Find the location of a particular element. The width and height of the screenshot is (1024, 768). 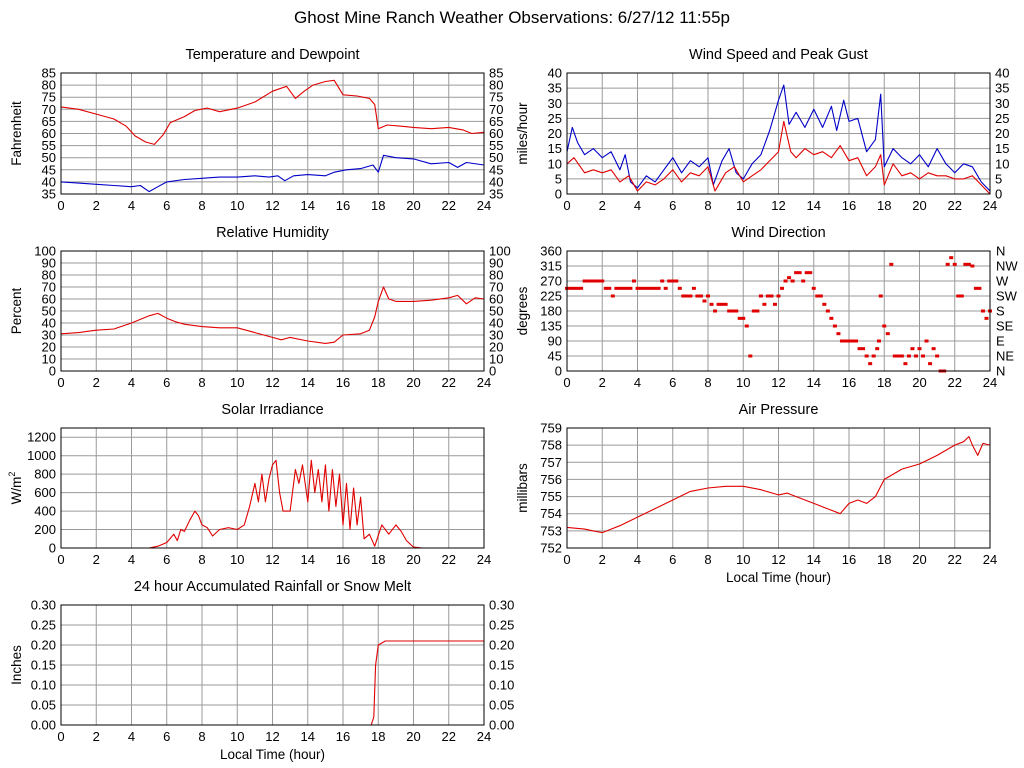

rh-x-tick-label: 12 is located at coordinates (272, 382).